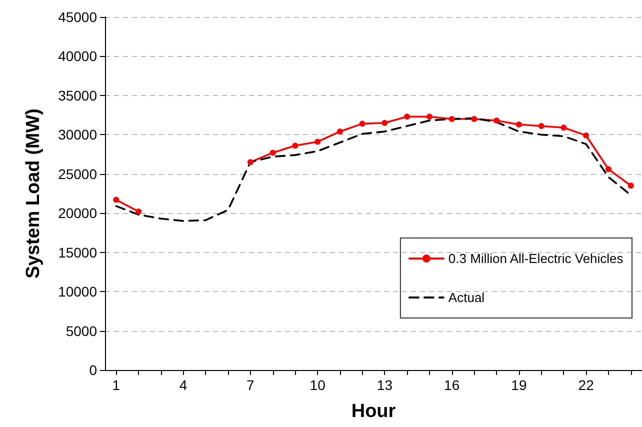  Describe the element at coordinates (519, 385) in the screenshot. I see `x-tick-label: 19` at that location.